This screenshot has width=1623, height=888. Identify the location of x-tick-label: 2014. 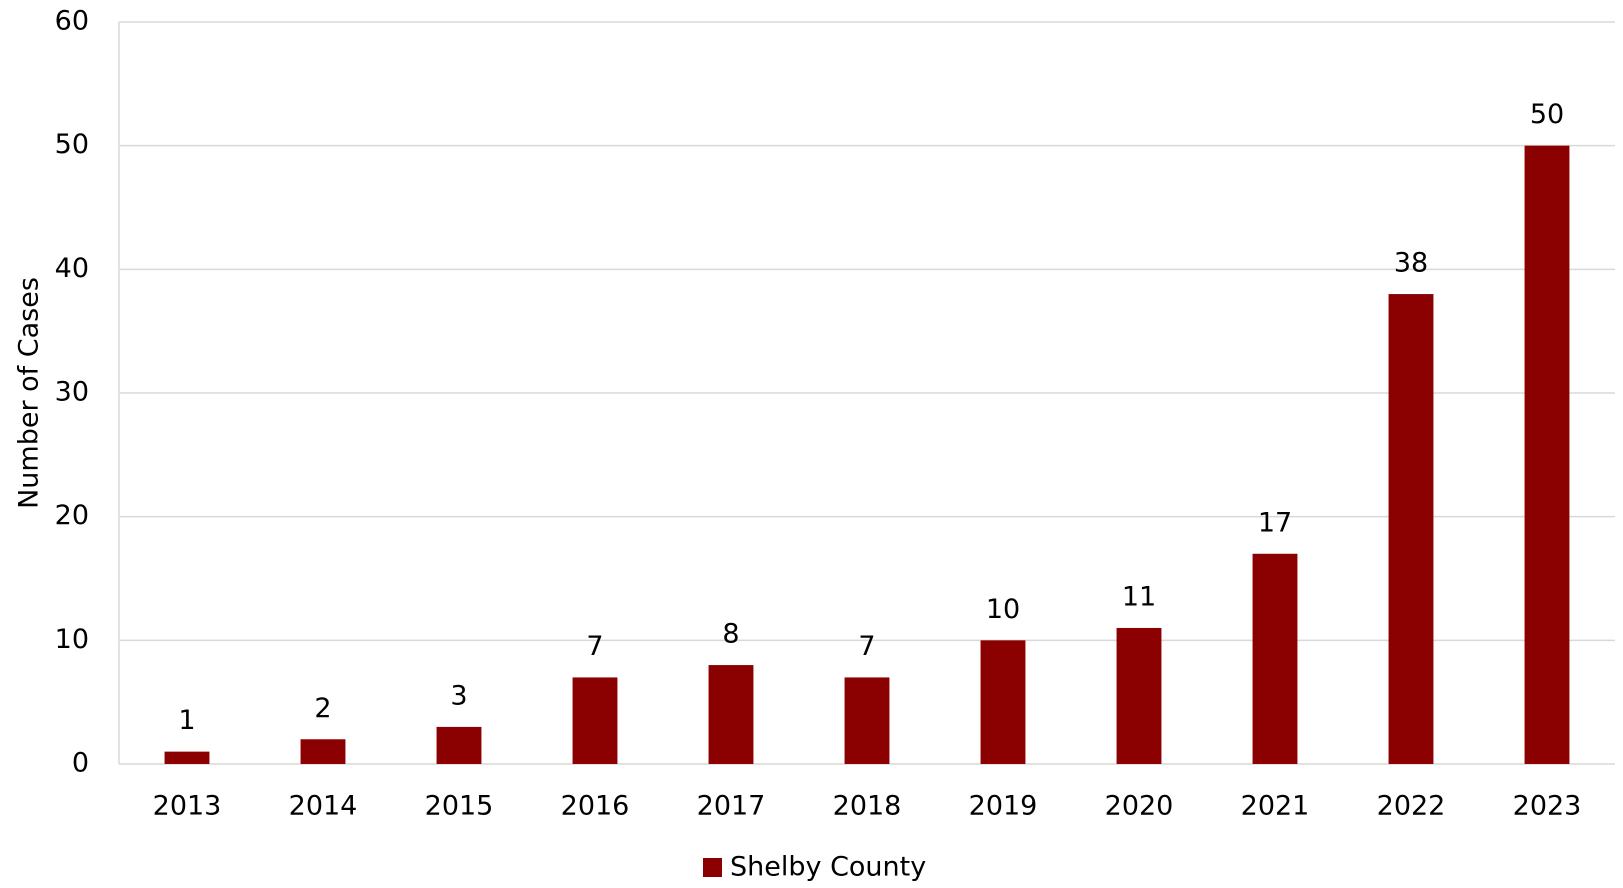
(323, 806).